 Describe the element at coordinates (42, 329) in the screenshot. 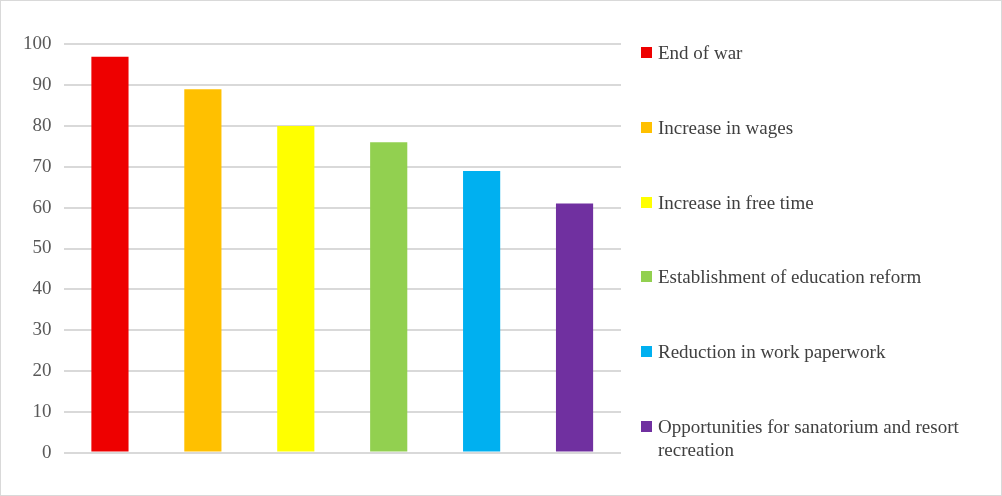

I see `y-tick-label: 30` at that location.